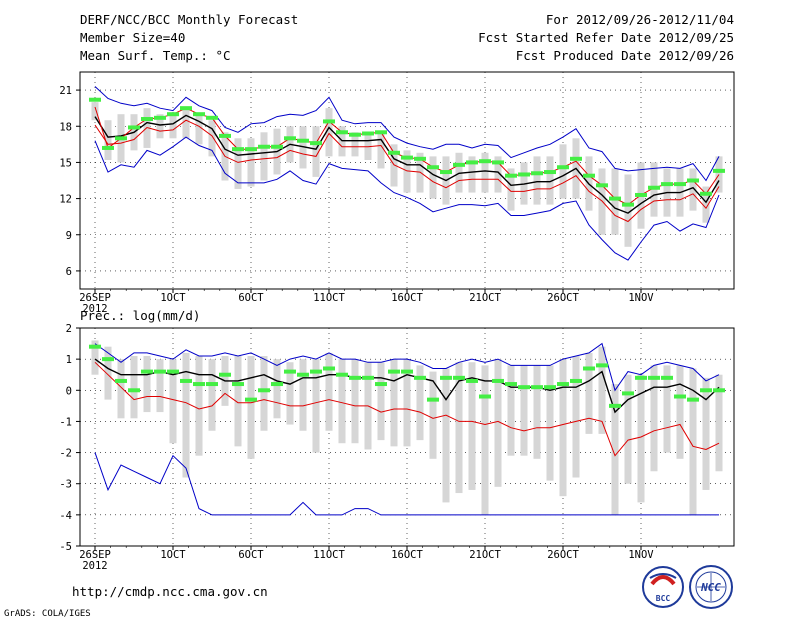 This screenshot has width=800, height=622. What do you see at coordinates (329, 555) in the screenshot?
I see `x-tick-label: 11OCT` at bounding box center [329, 555].